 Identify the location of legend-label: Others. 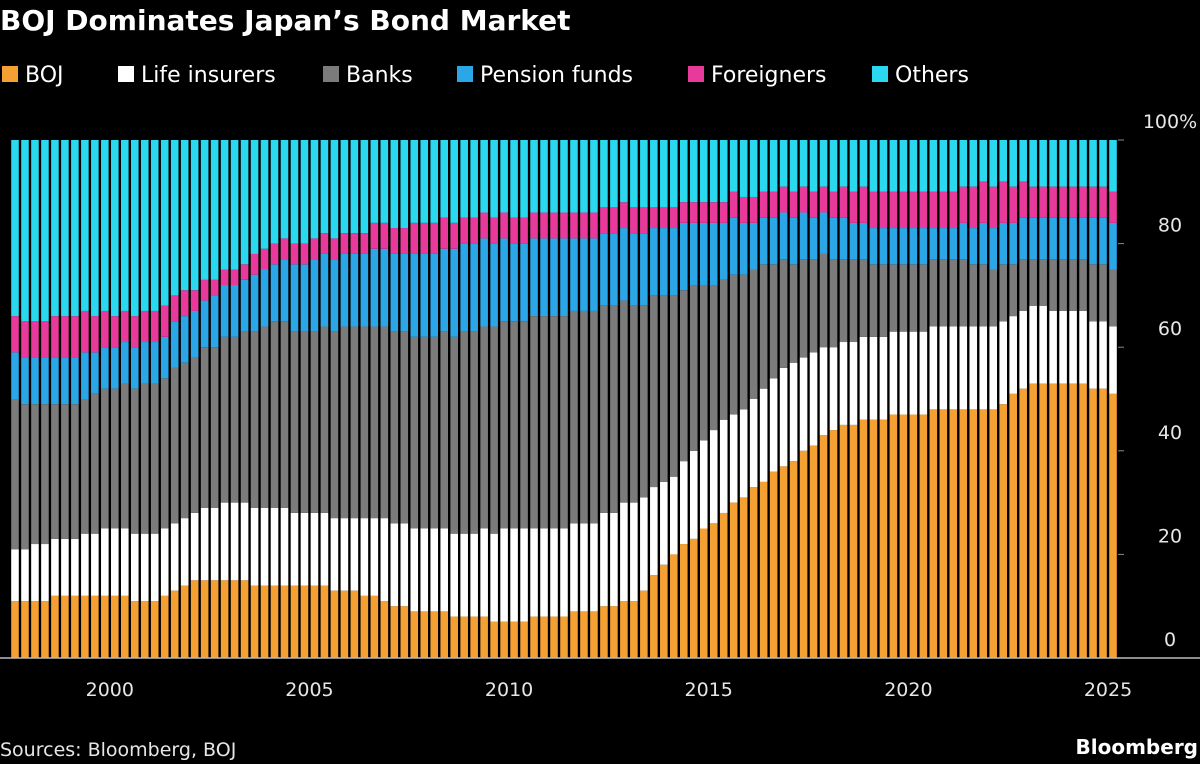
(932, 75).